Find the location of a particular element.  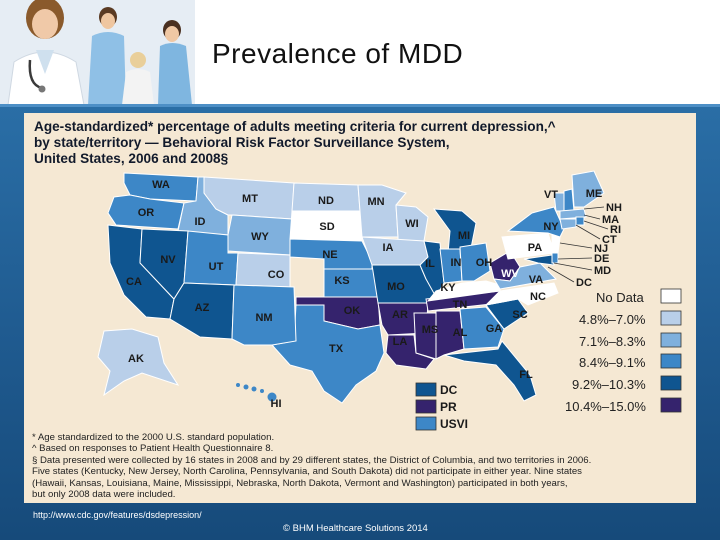

state-AK is located at coordinates (138, 362).